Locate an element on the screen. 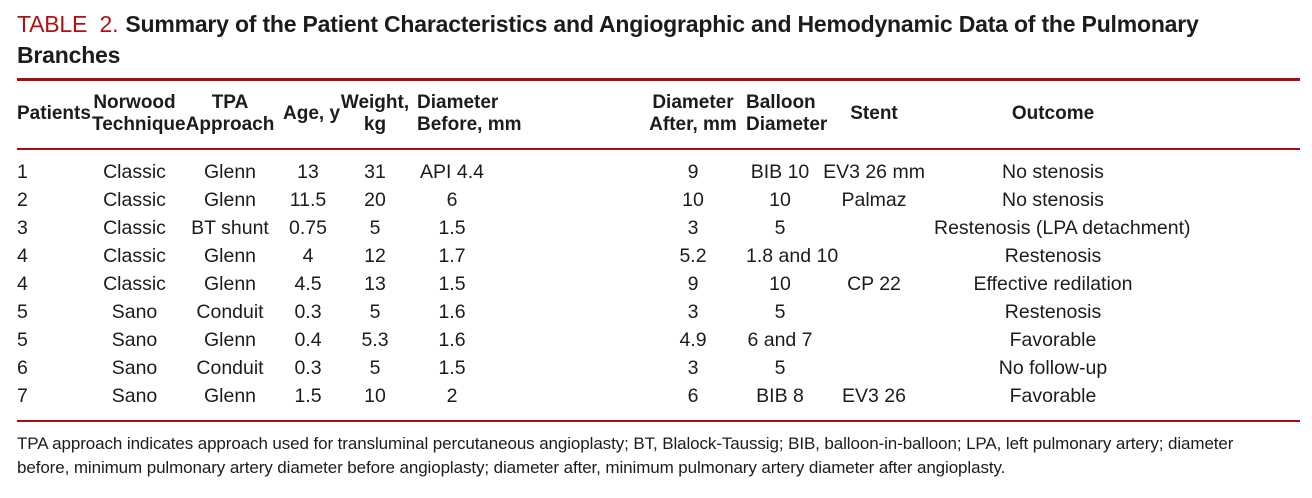 This screenshot has width=1312, height=498. cell-age: 0.4 is located at coordinates (308, 340).